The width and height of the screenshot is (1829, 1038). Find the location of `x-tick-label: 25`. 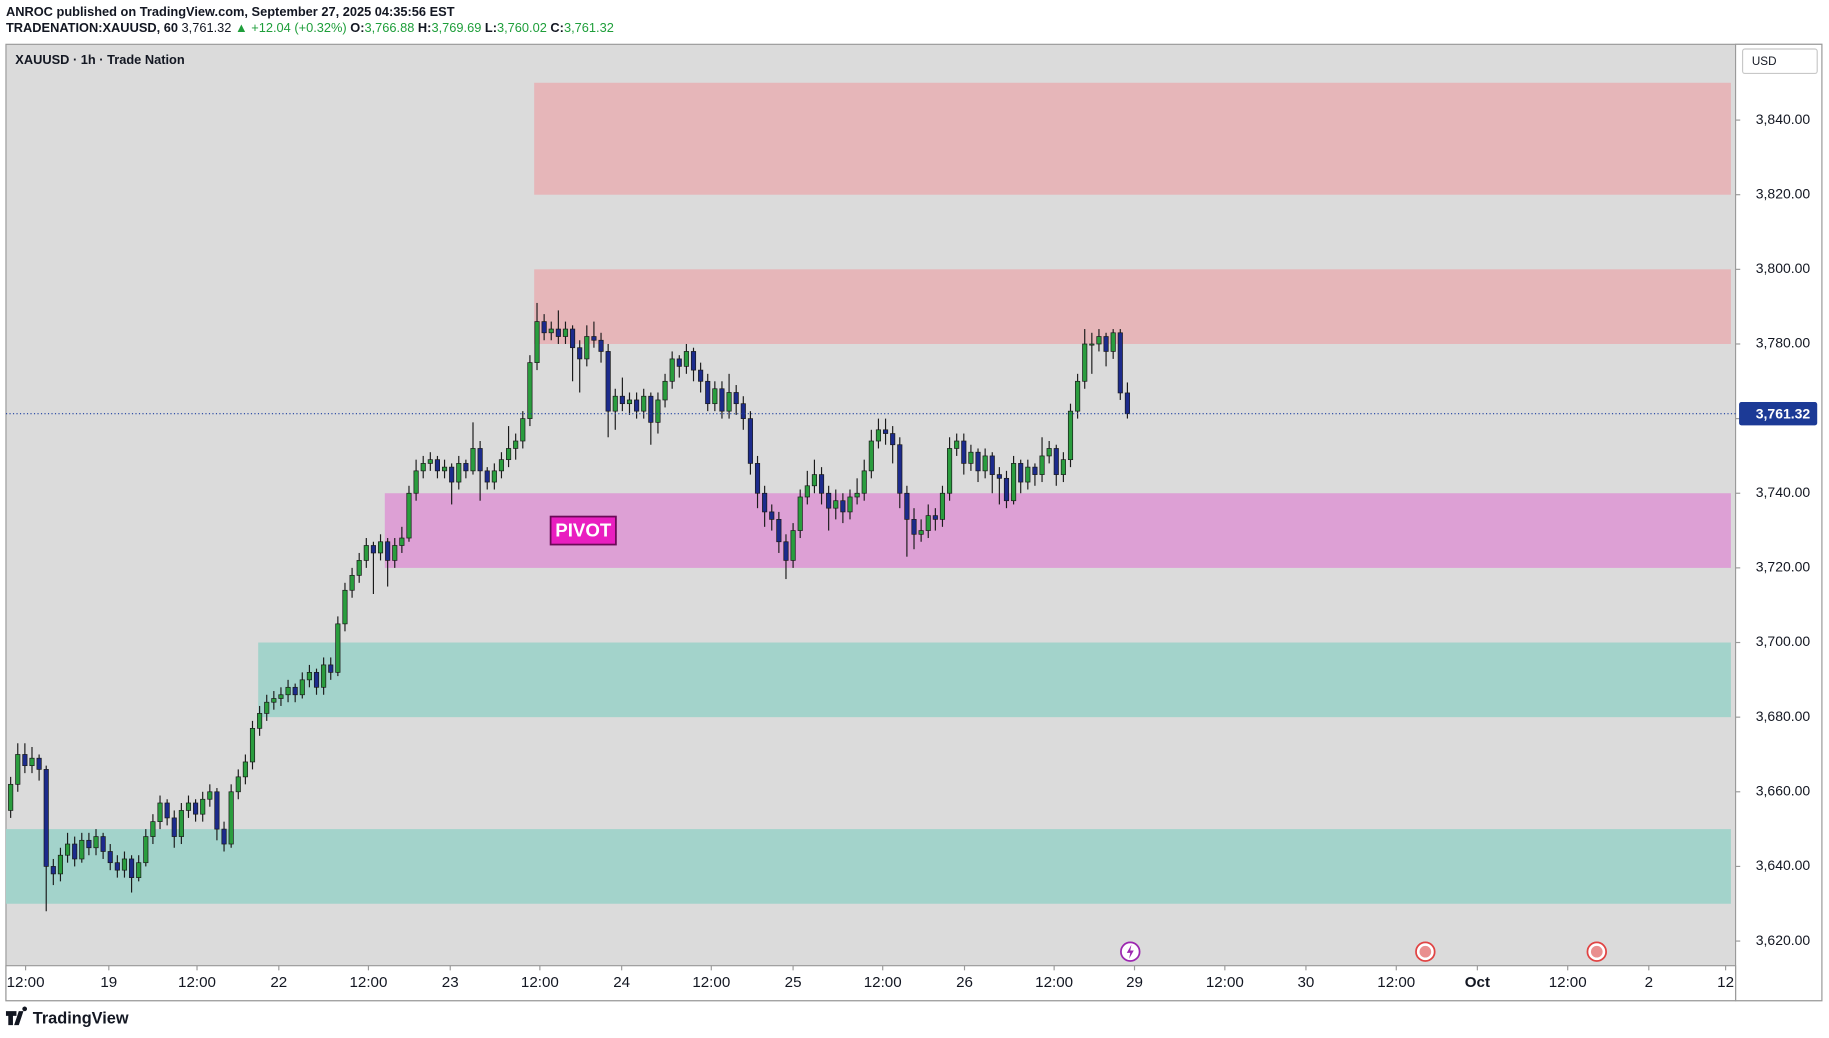

x-tick-label: 25 is located at coordinates (793, 982).